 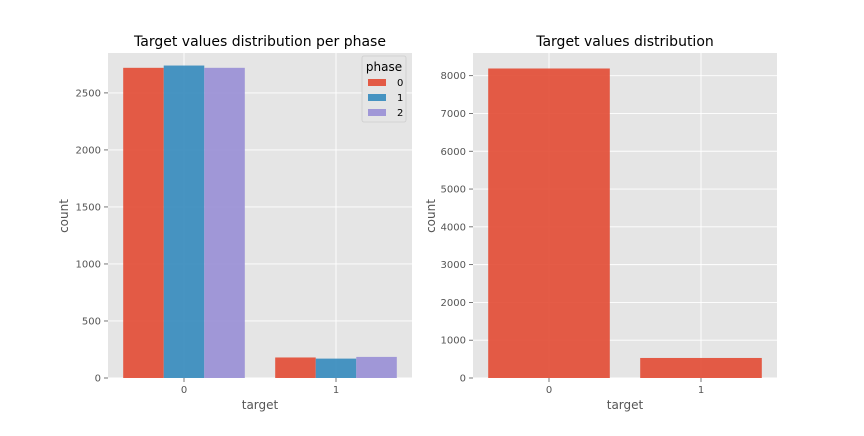 What do you see at coordinates (453, 190) in the screenshot?
I see `y-tick-label: 5000` at bounding box center [453, 190].